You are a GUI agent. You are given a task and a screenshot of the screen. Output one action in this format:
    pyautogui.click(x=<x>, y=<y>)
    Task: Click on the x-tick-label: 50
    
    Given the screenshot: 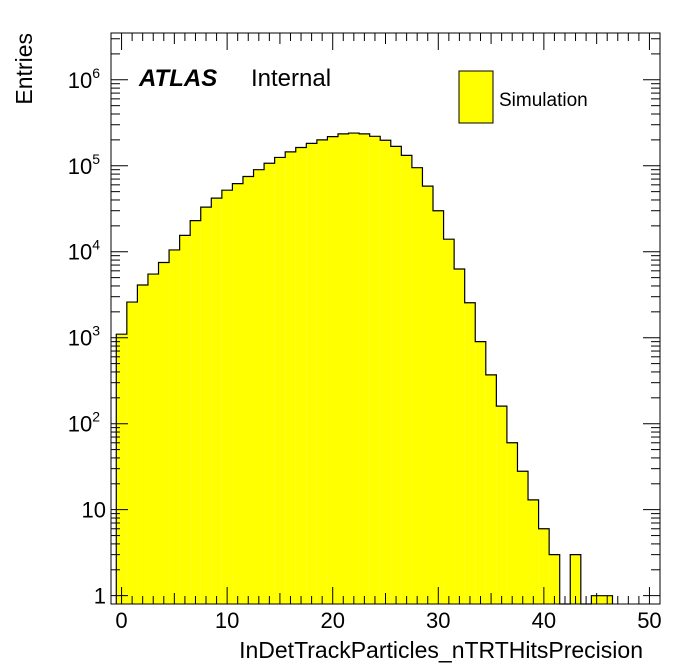 What is the action you would take?
    pyautogui.click(x=649, y=620)
    